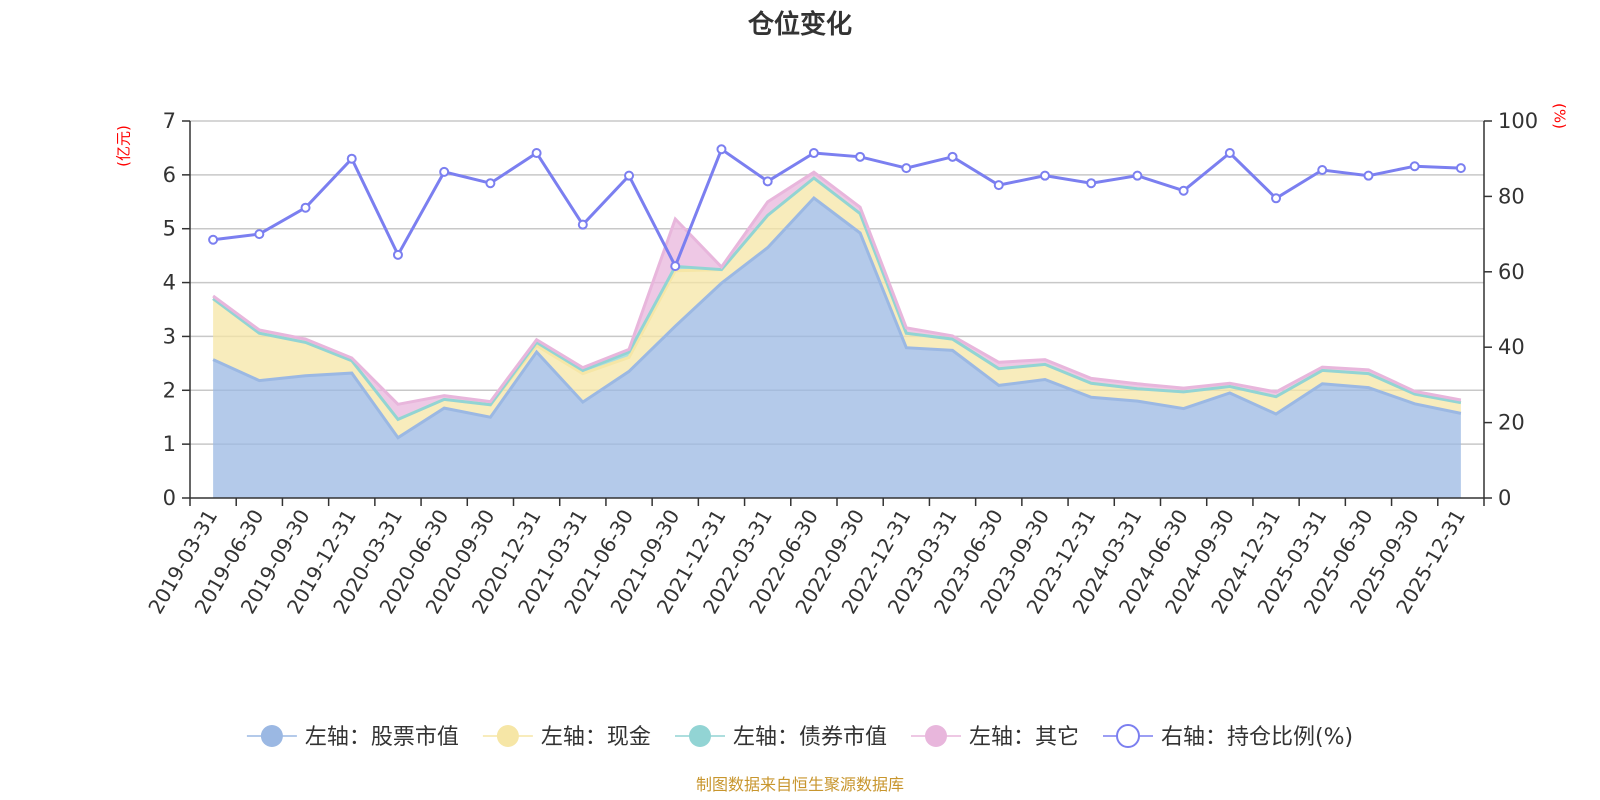  What do you see at coordinates (169, 175) in the screenshot?
I see `left-axis-tick-label: 6` at bounding box center [169, 175].